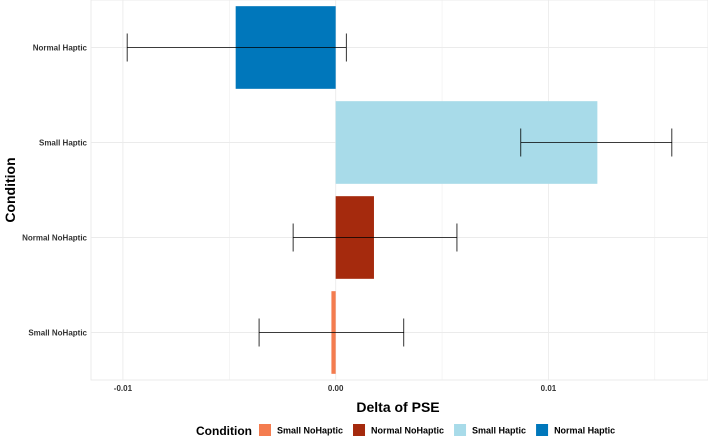  Describe the element at coordinates (310, 431) in the screenshot. I see `legend-label: Small NoHaptic` at that location.